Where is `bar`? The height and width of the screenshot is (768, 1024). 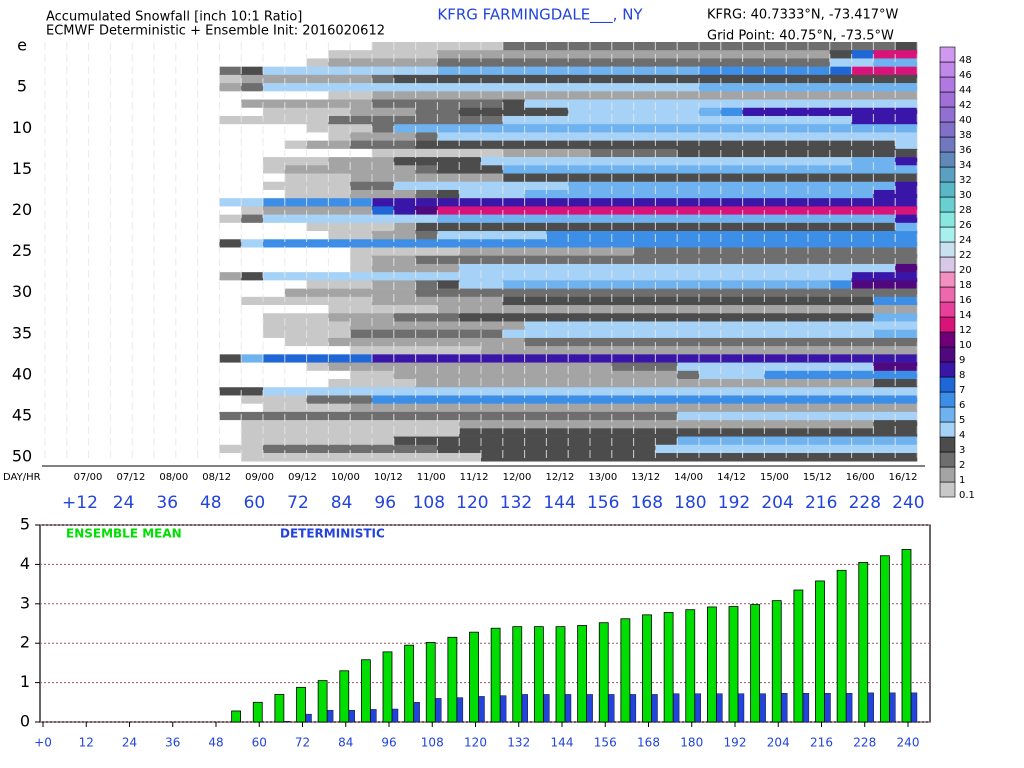
bar is located at coordinates (452, 679).